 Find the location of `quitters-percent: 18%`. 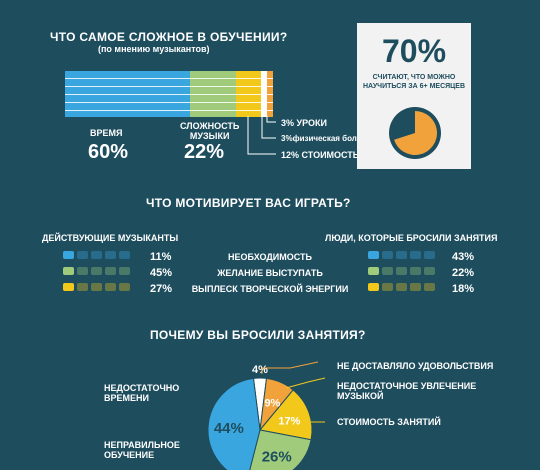

quitters-percent: 18% is located at coordinates (463, 289).